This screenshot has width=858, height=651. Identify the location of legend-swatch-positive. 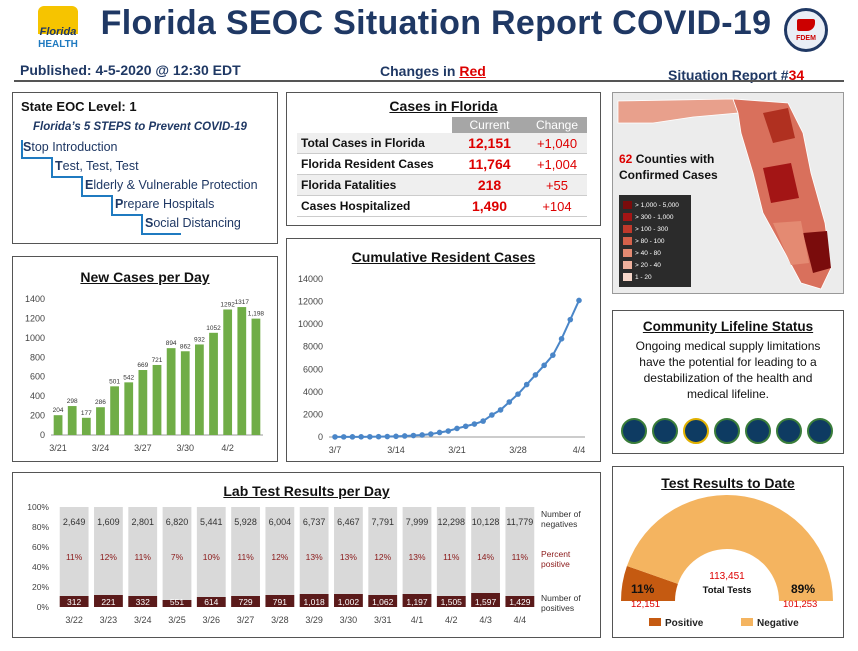
(655, 622).